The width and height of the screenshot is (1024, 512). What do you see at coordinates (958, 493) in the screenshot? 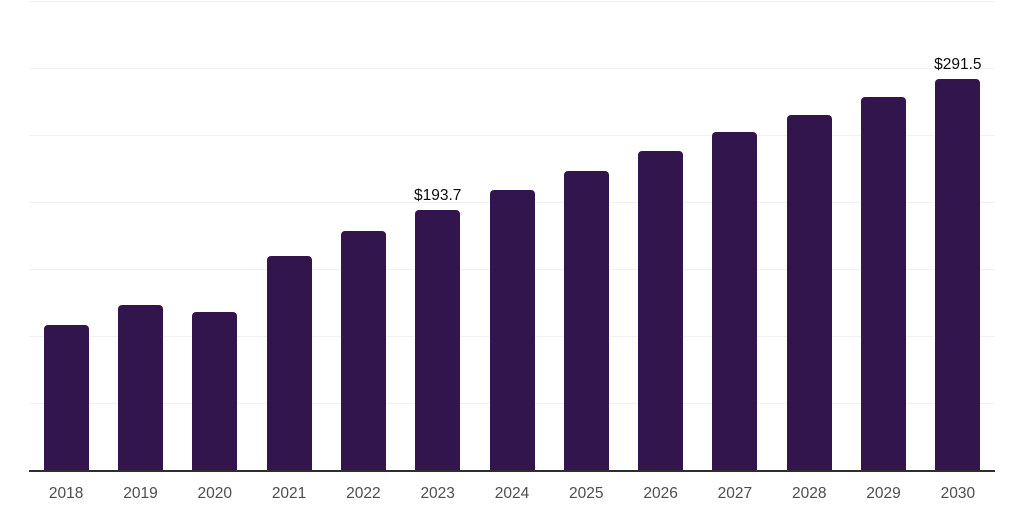
I see `x-tick-label-2030: 2030` at bounding box center [958, 493].